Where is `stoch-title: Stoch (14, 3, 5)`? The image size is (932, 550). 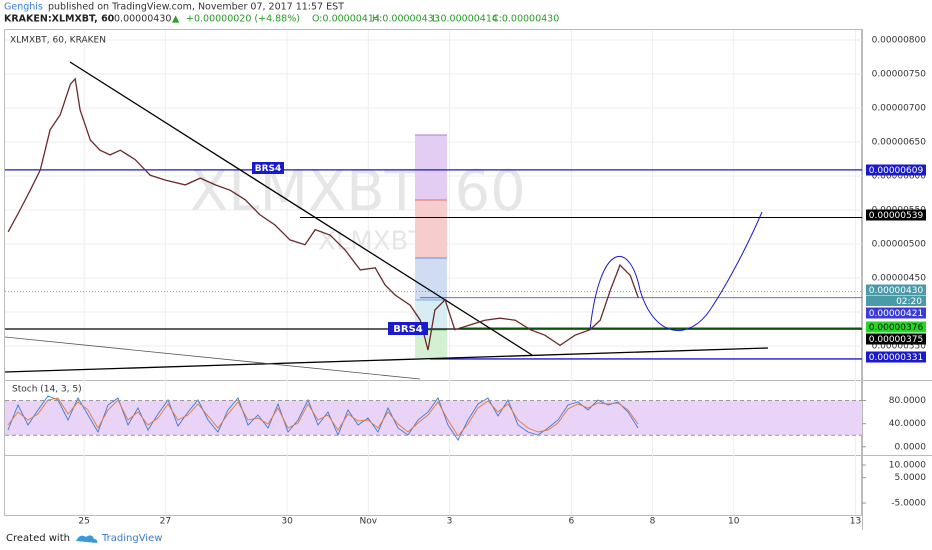
stoch-title: Stoch (14, 3, 5) is located at coordinates (47, 390).